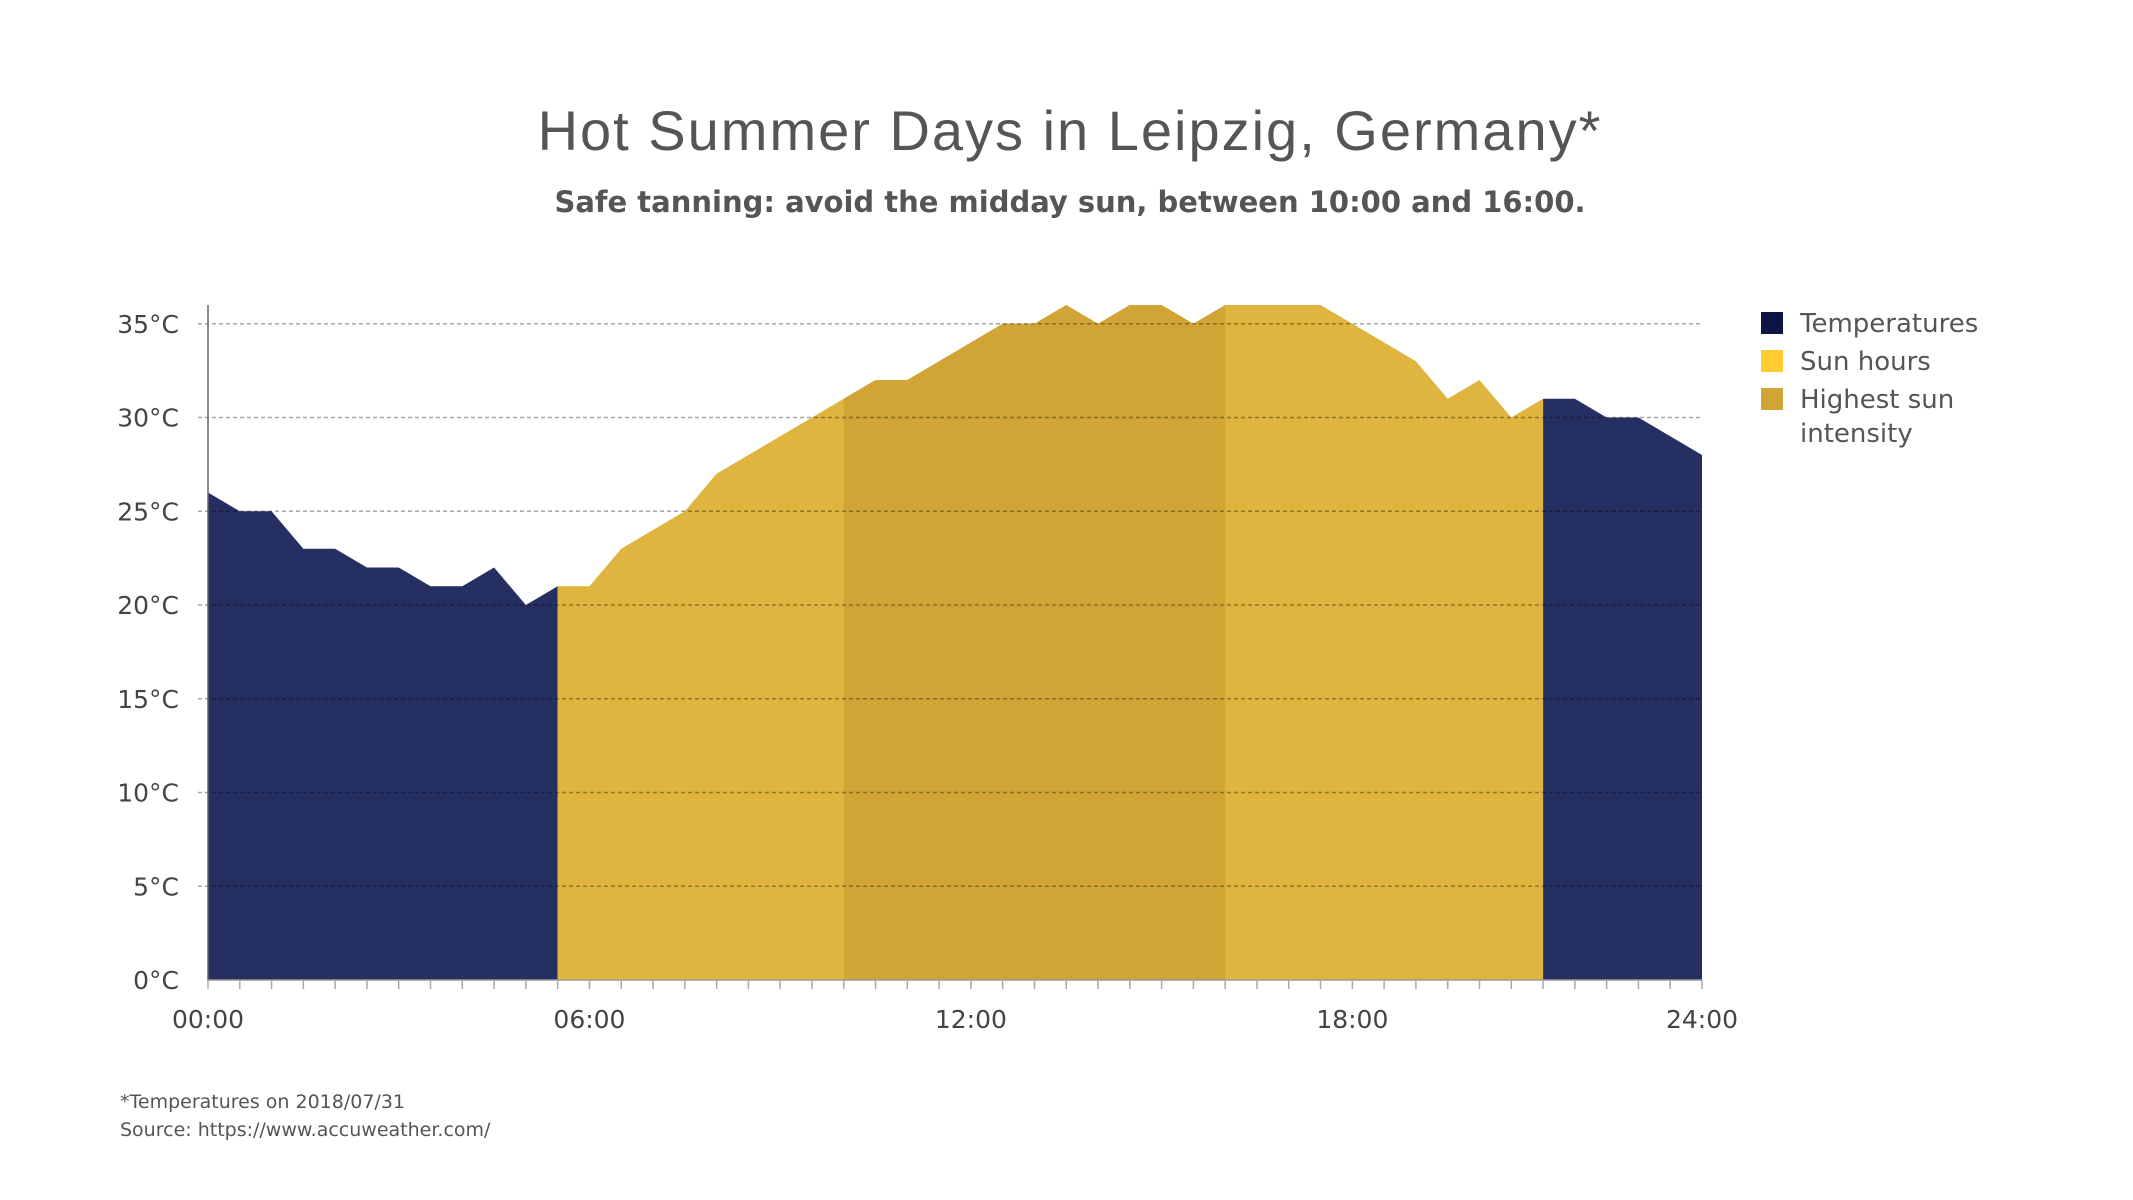  Describe the element at coordinates (589, 1019) in the screenshot. I see `x-tick-label: 06:00` at that location.